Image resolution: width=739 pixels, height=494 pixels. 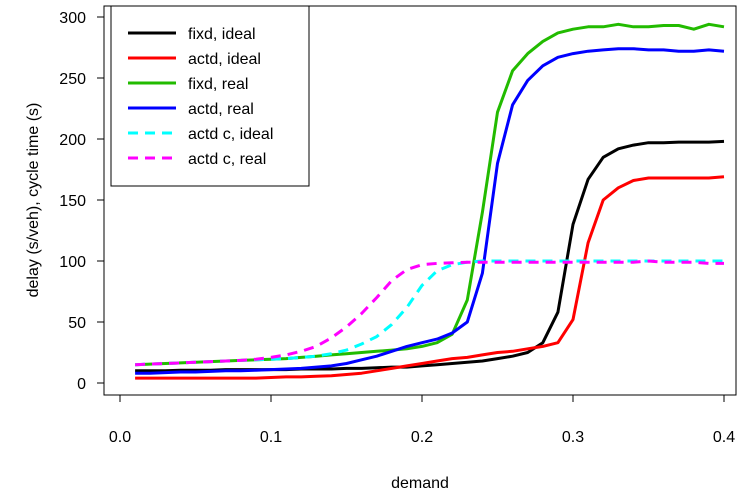 What do you see at coordinates (72, 140) in the screenshot?
I see `y-tick-label: 200` at bounding box center [72, 140].